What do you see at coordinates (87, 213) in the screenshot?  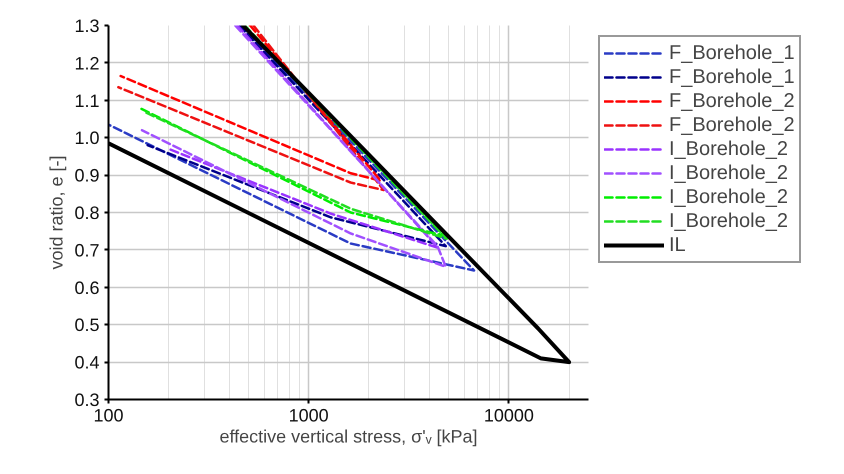 I see `y-tick-label: 0.8` at bounding box center [87, 213].